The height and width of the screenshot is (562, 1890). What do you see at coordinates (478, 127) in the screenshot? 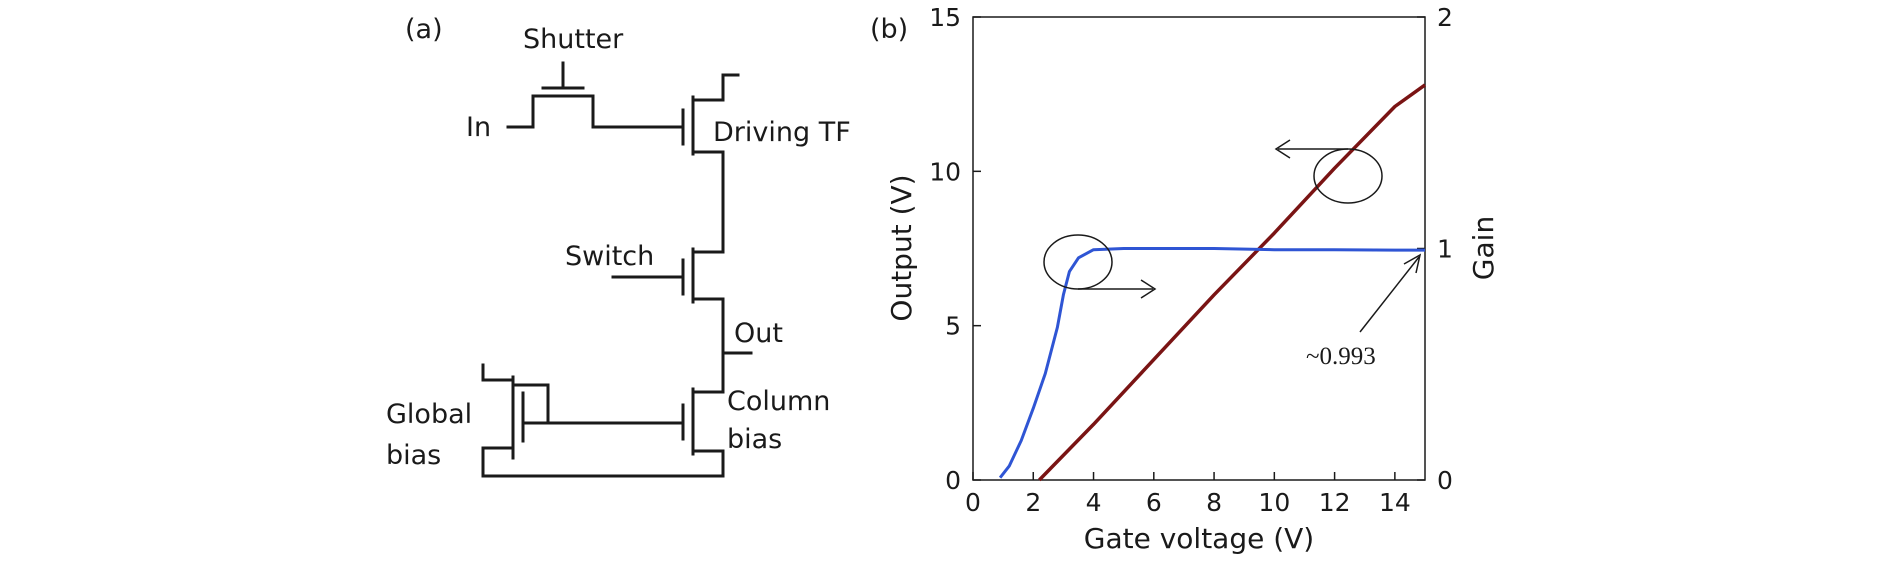
I see `in-label: In` at bounding box center [478, 127].